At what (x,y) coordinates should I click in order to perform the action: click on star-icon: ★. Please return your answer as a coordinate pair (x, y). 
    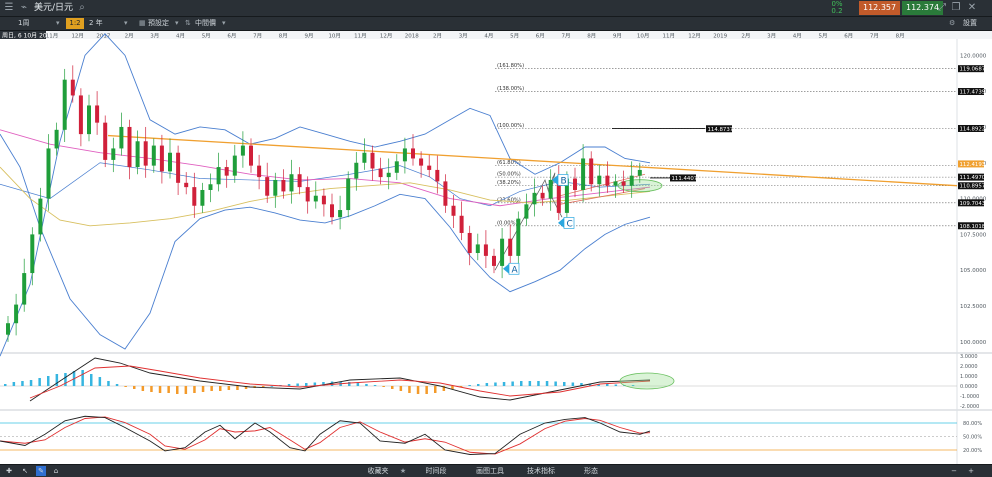
    Looking at the image, I should click on (403, 471).